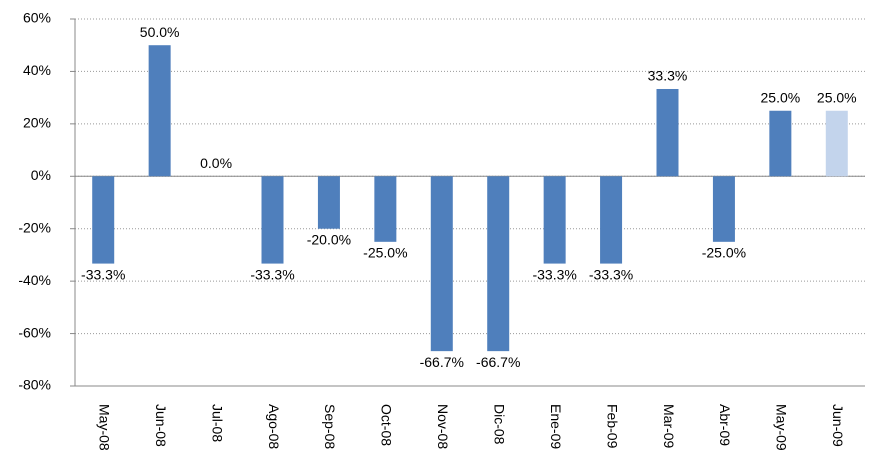 Image resolution: width=878 pixels, height=470 pixels. Describe the element at coordinates (782, 427) in the screenshot. I see `x-tick-label: May-09` at that location.